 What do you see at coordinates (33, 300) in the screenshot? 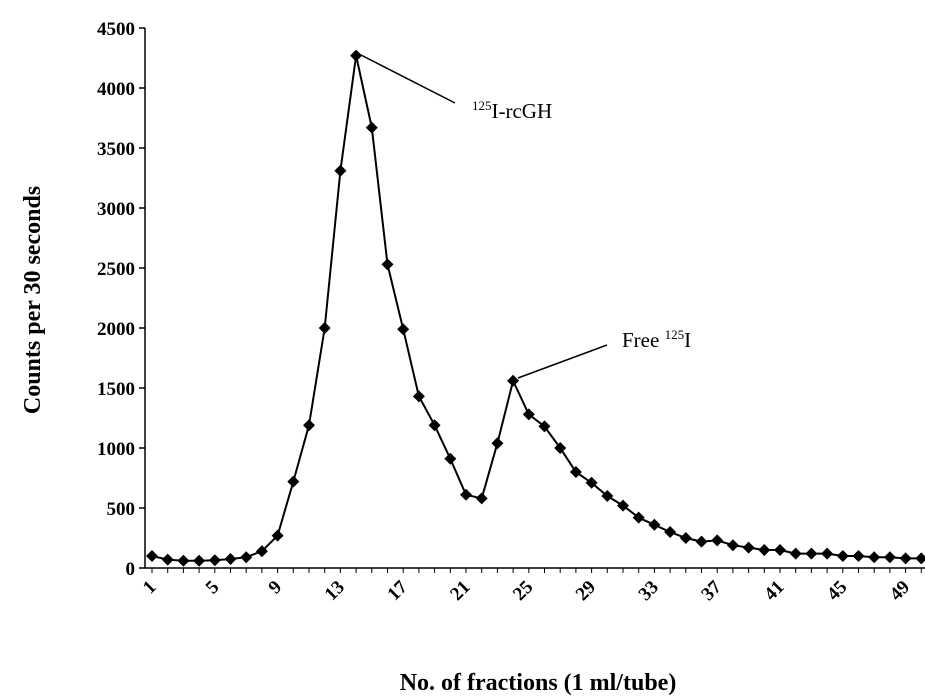
I see `y-axis-label: Counts per 30 seconds` at bounding box center [33, 300].